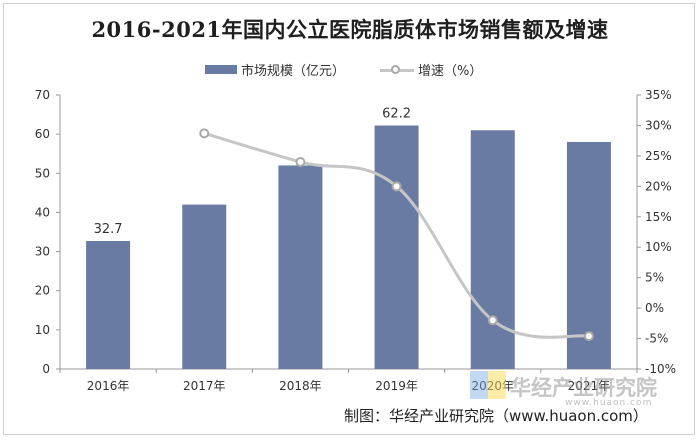 Image resolution: width=700 pixels, height=440 pixels. Describe the element at coordinates (350, 70) in the screenshot. I see `chart-legend: 市场规模（亿元） 增速（%）` at that location.